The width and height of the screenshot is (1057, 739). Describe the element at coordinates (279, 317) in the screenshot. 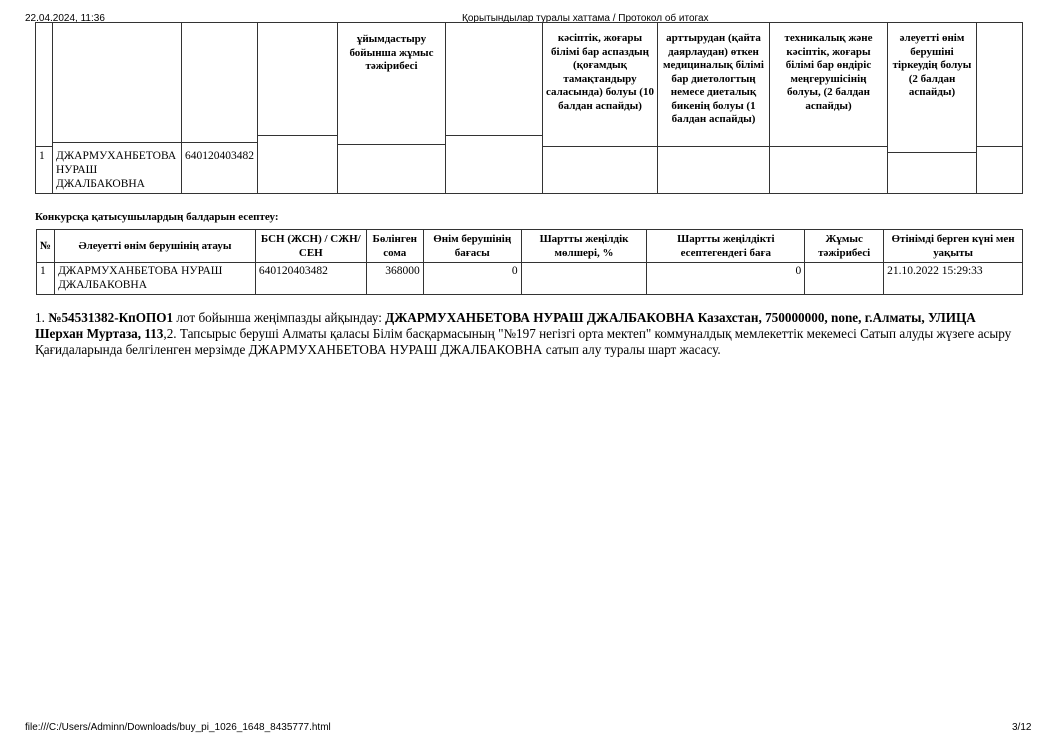

I see `text: лот бойынша жеңімпазды айқындау:` at that location.